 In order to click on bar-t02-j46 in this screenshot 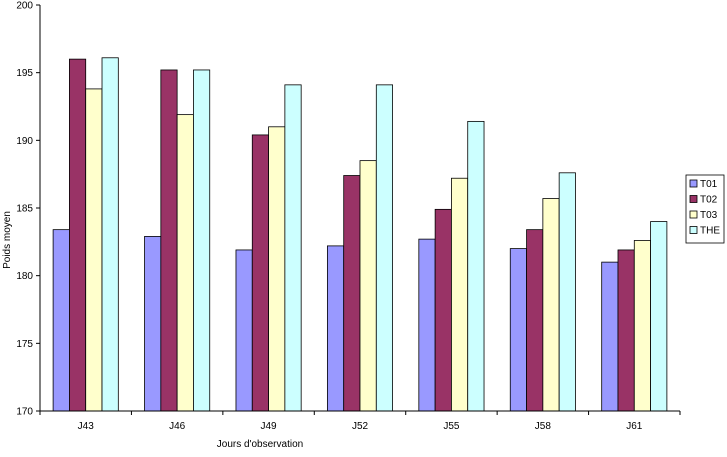, I will do `click(169, 240)`.